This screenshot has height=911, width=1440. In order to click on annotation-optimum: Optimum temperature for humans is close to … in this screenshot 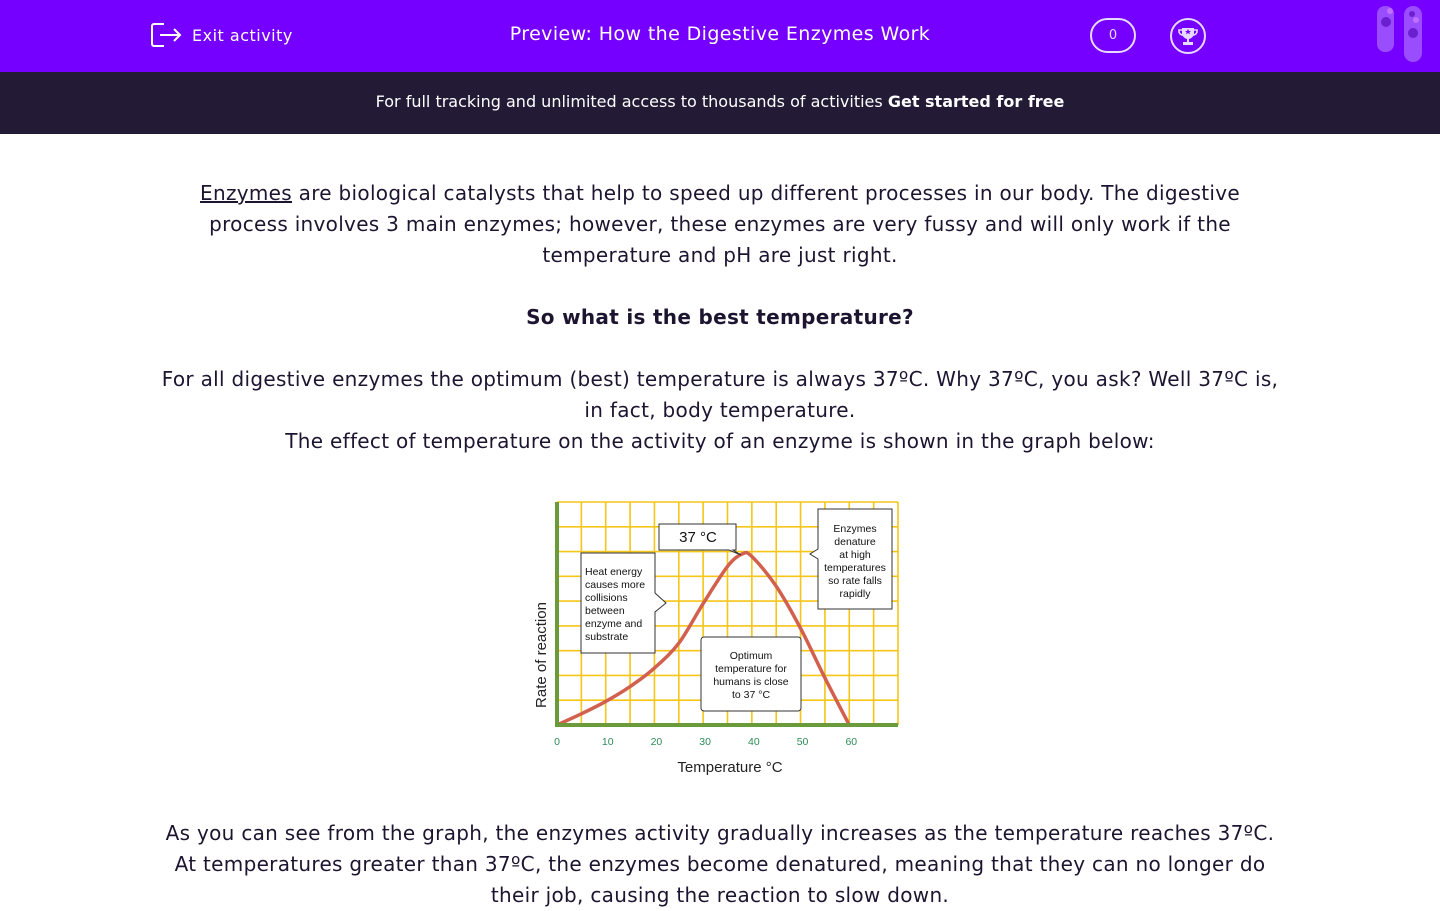, I will do `click(751, 674)`.